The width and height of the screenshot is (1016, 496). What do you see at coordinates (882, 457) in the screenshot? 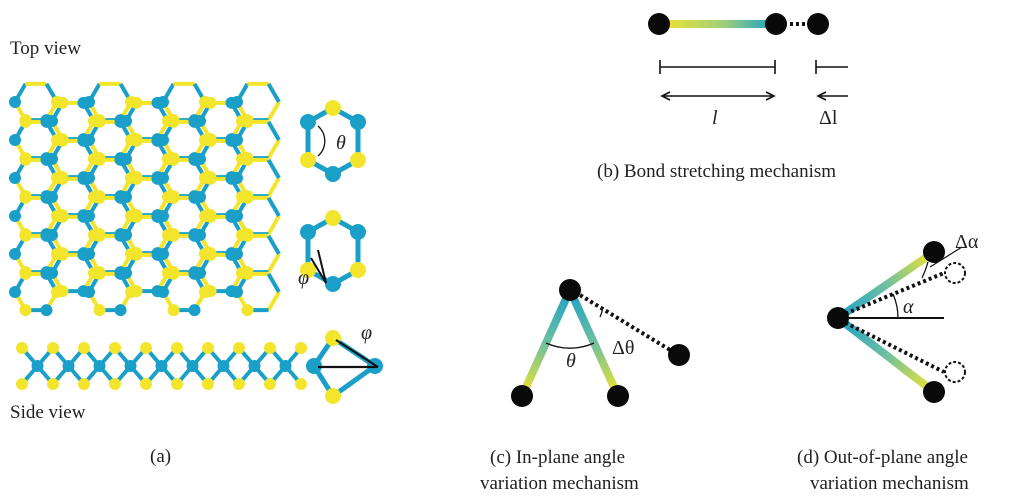
I see `panel-d-caption-line1: (d) Out-of-plane angle` at bounding box center [882, 457].